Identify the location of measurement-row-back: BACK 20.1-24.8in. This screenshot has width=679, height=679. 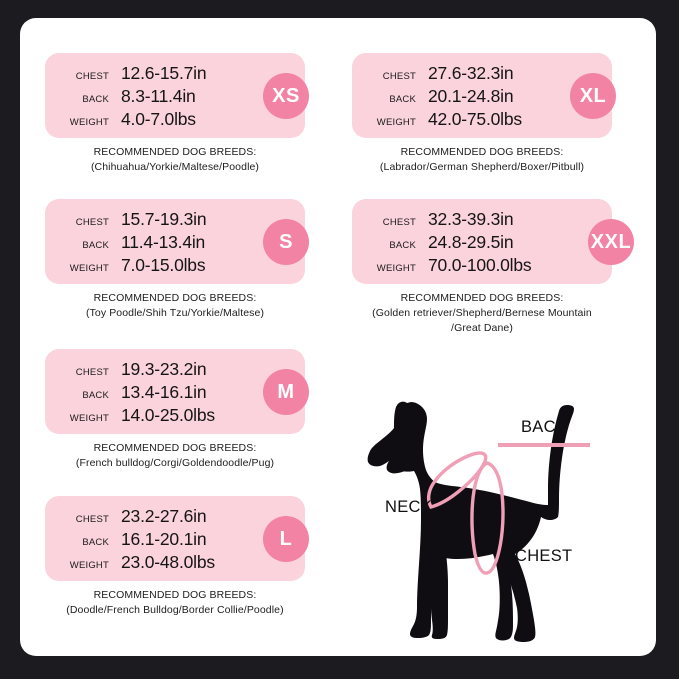
(444, 96).